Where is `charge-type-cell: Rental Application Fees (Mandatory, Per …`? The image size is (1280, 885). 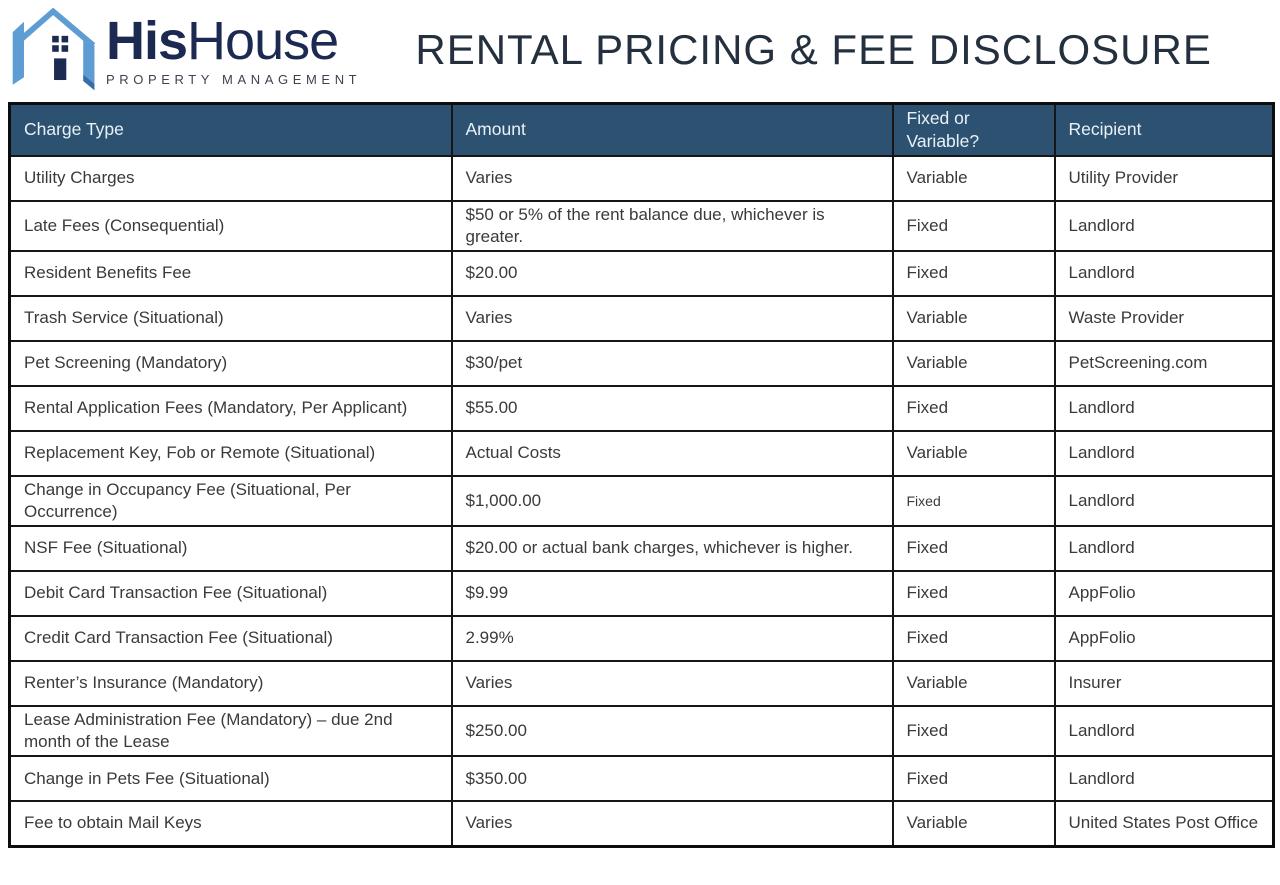
charge-type-cell: Rental Application Fees (Mandatory, Per … is located at coordinates (230, 408).